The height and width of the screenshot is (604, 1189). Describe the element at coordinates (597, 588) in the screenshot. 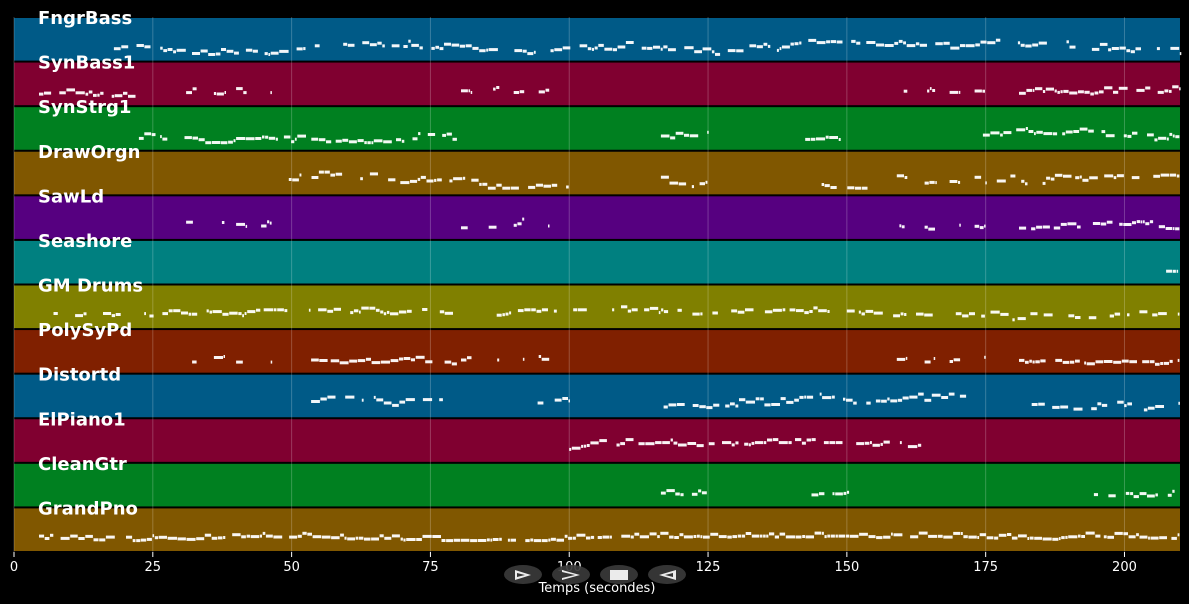

I see `x-axis-label: Temps (secondes)` at that location.